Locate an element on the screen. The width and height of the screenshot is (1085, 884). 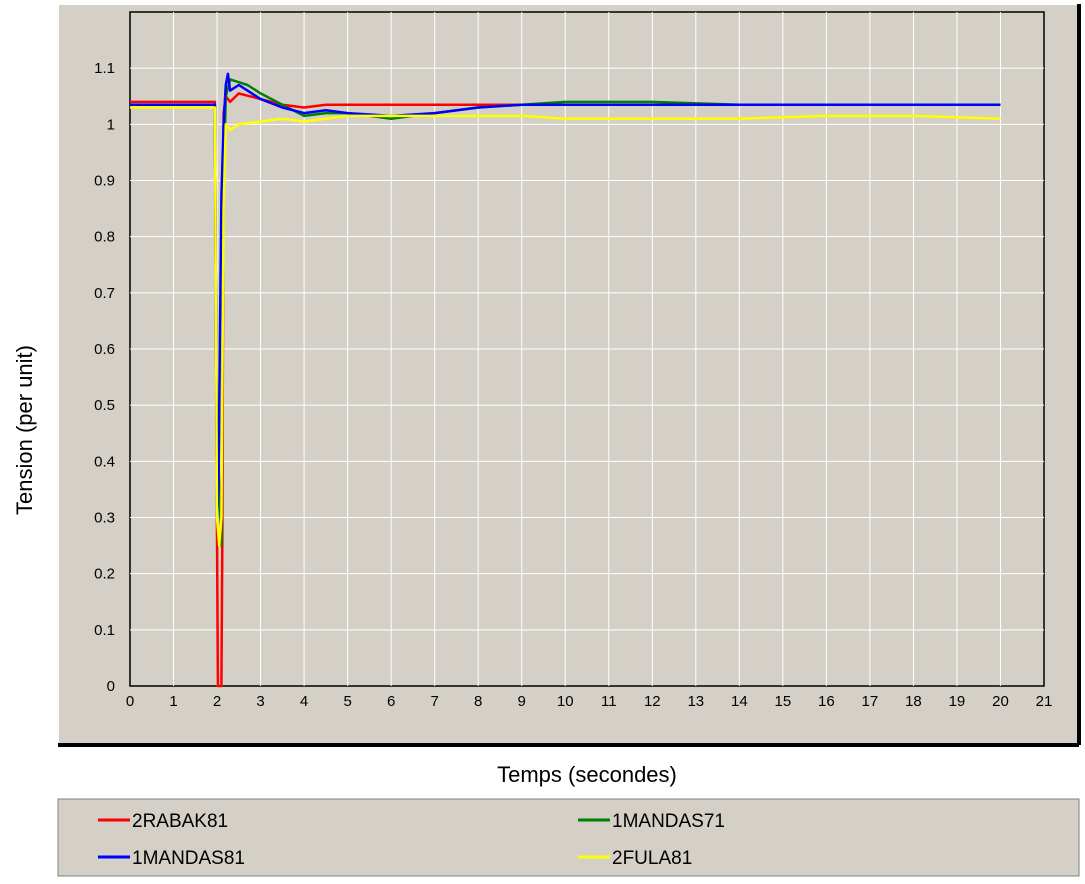
x-tick-label: 4 is located at coordinates (304, 701).